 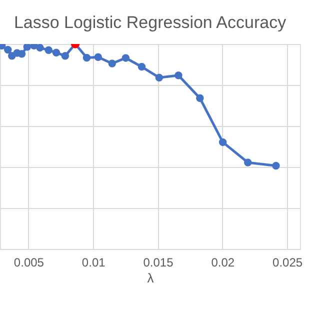 What do you see at coordinates (94, 263) in the screenshot?
I see `x-tick-label: 0.01` at bounding box center [94, 263].